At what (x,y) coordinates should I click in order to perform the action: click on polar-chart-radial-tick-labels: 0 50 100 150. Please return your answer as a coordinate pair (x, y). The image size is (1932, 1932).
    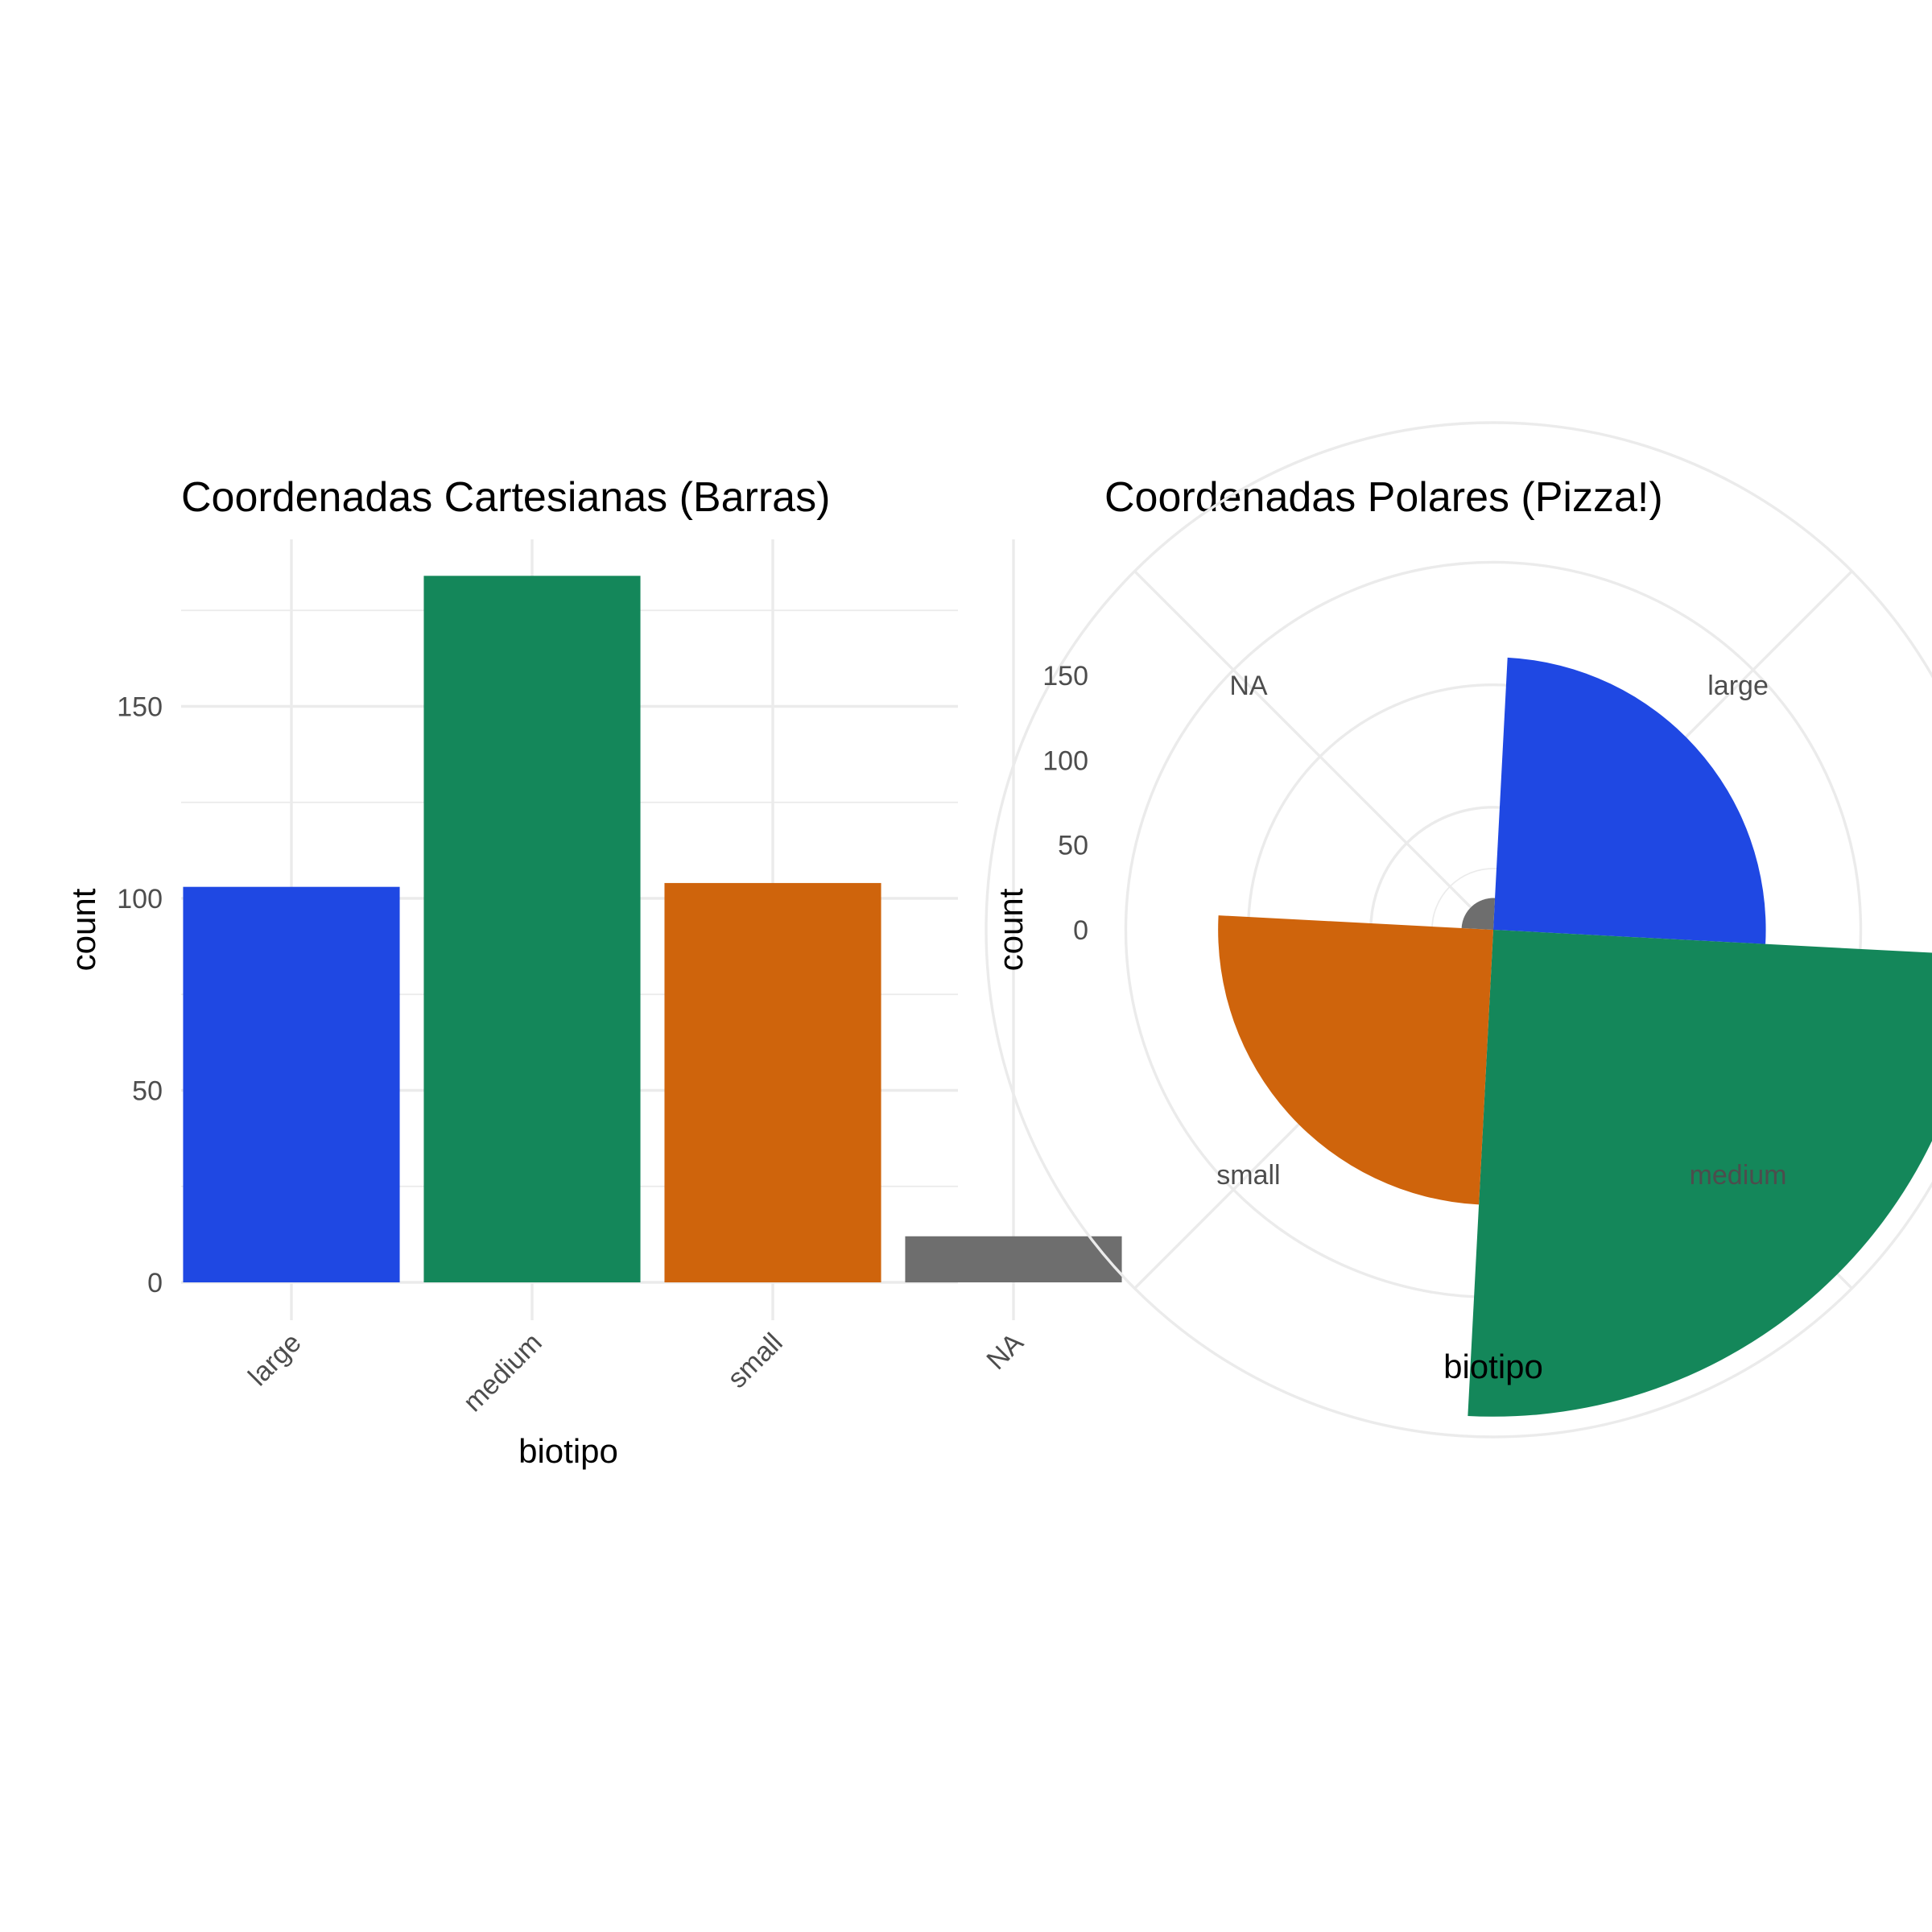
    Looking at the image, I should click on (1065, 803).